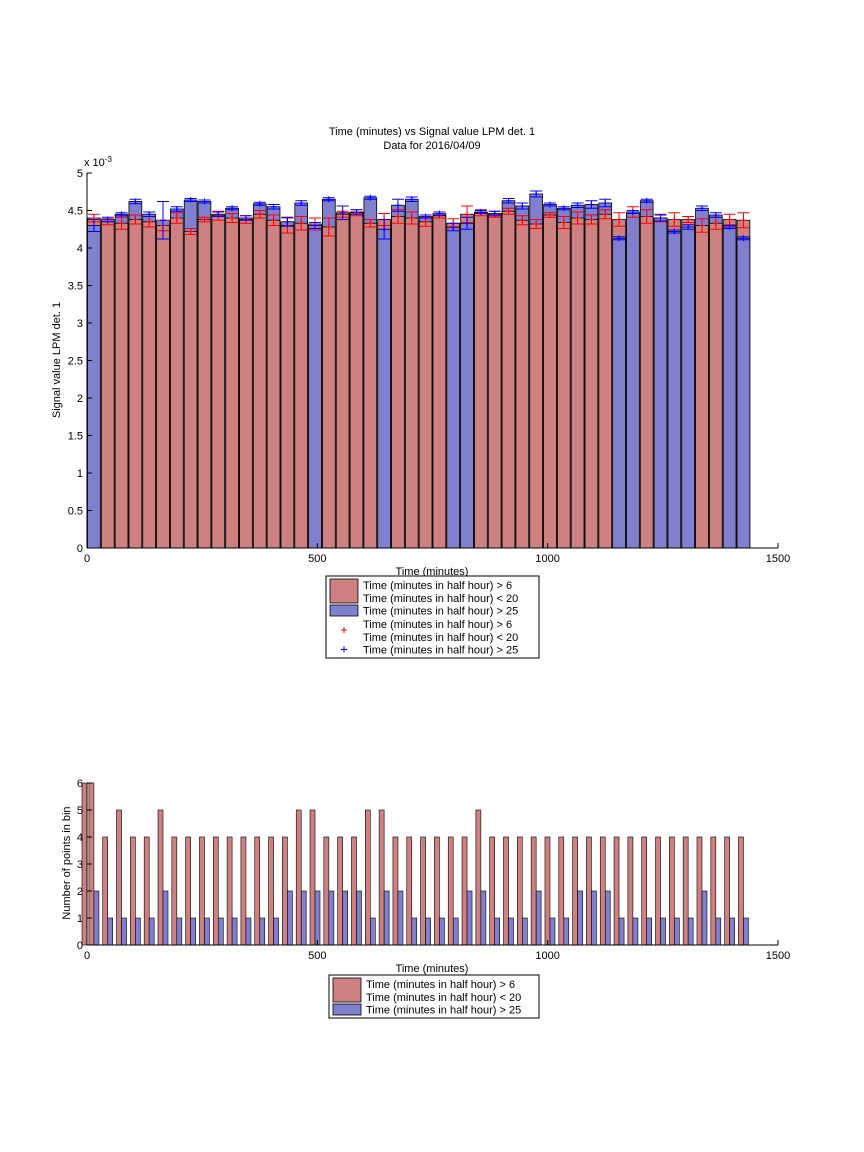 The width and height of the screenshot is (864, 1152). What do you see at coordinates (437, 625) in the screenshot?
I see `top-legend-text: Time (minutes in half hour) > 6` at bounding box center [437, 625].